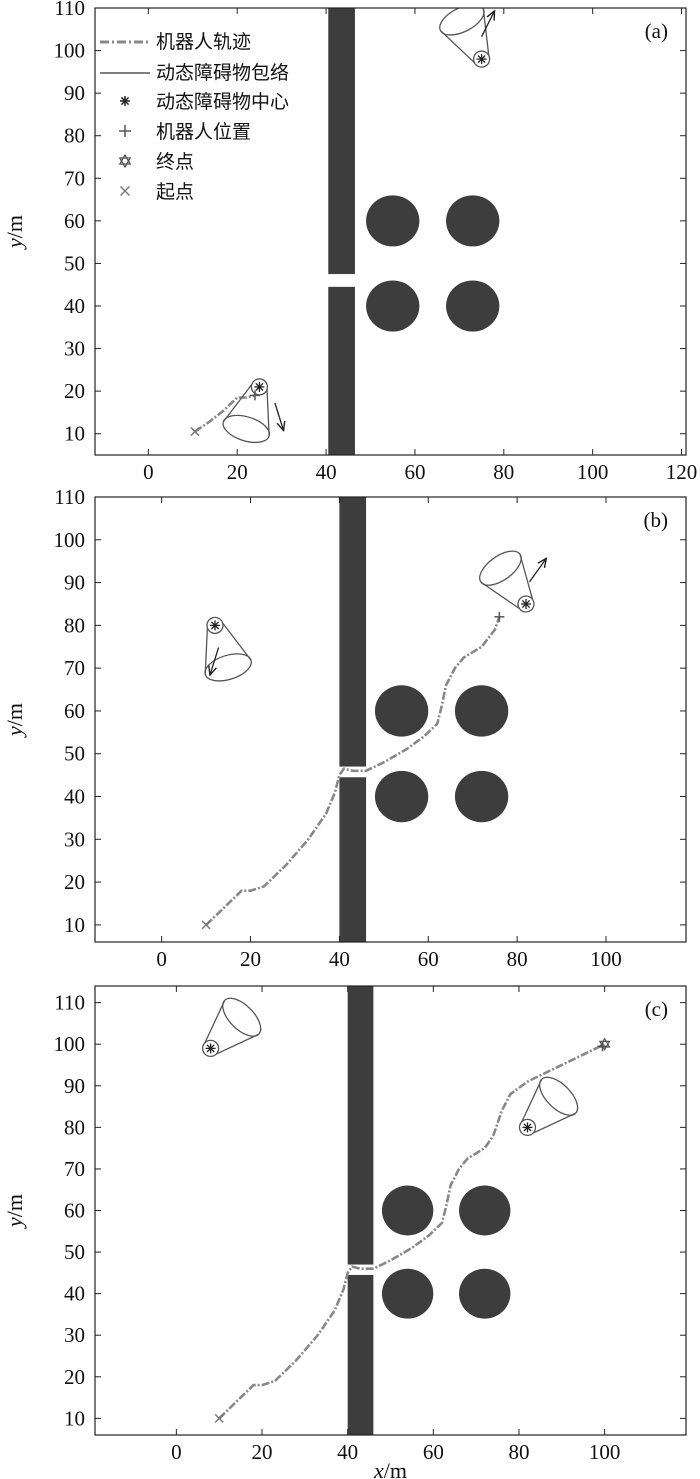 This screenshot has width=700, height=1479. Describe the element at coordinates (156, 162) in the screenshot. I see `legend-item-goal: 终点` at that location.